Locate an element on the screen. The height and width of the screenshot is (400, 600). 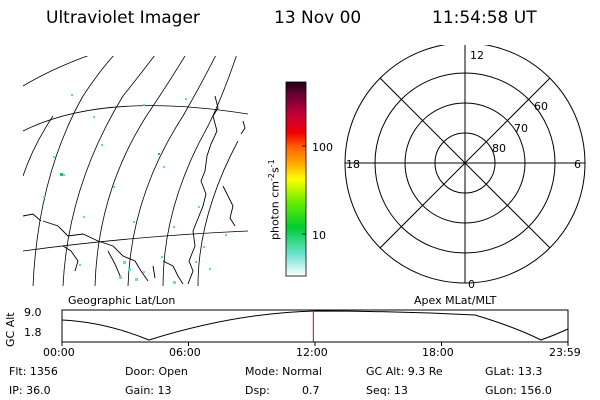
glat-status: GLat: 13.3 is located at coordinates (514, 371).